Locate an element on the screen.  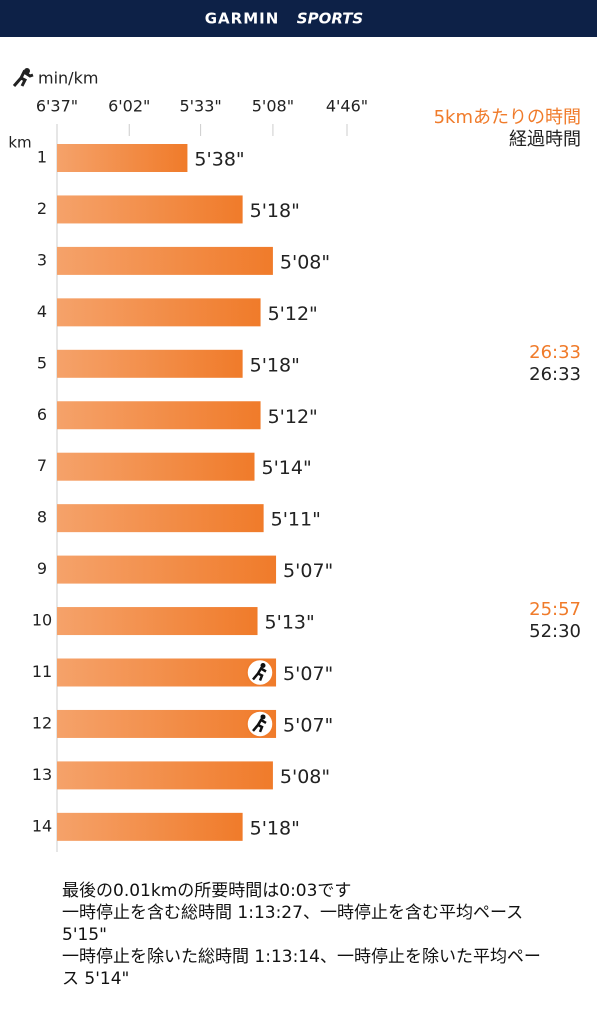
header-bar is located at coordinates (298, 18).